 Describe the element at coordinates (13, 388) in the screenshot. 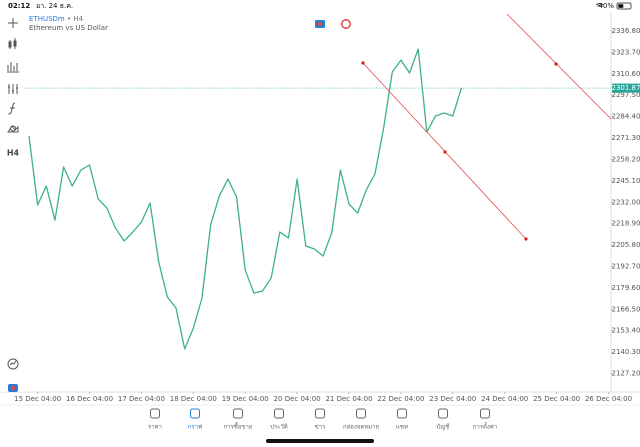

I see `app-icon-dot` at that location.